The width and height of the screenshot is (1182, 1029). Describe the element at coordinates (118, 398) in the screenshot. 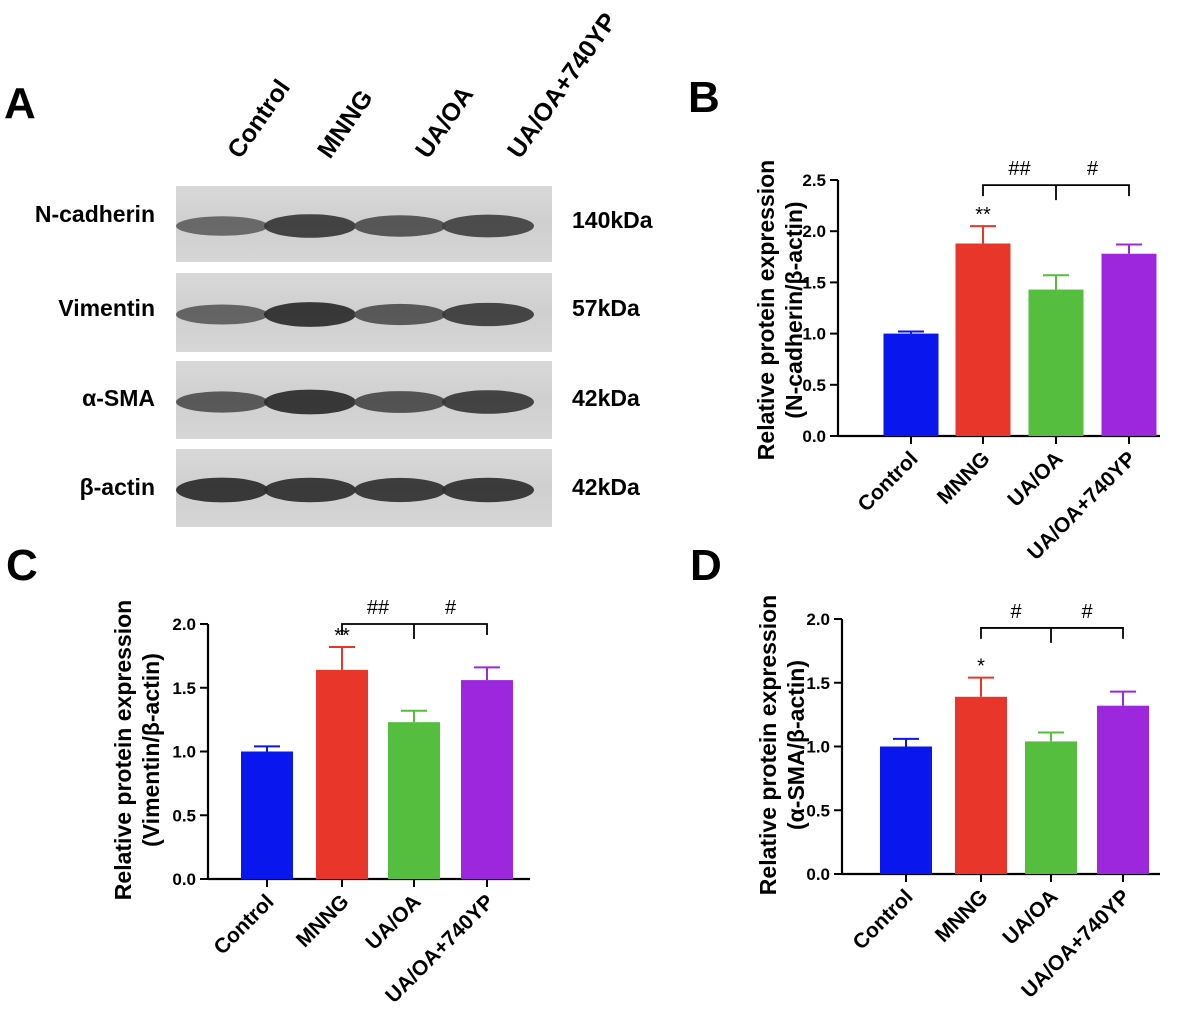

I see `protein-label: α-SMA` at that location.